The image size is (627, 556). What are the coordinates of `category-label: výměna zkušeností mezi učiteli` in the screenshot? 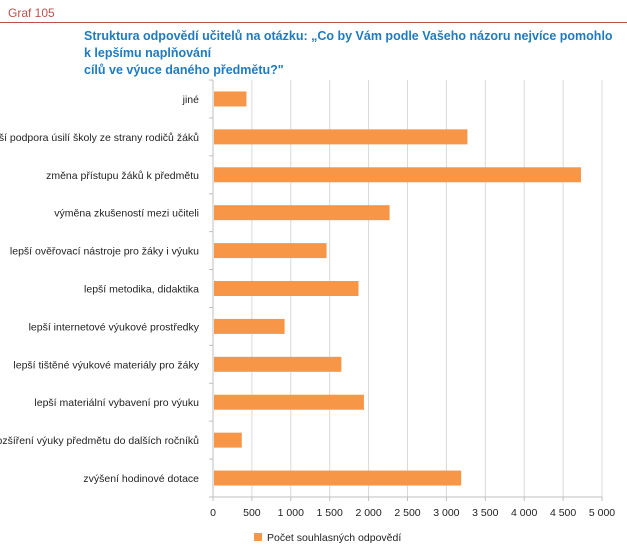 It's located at (126, 214).